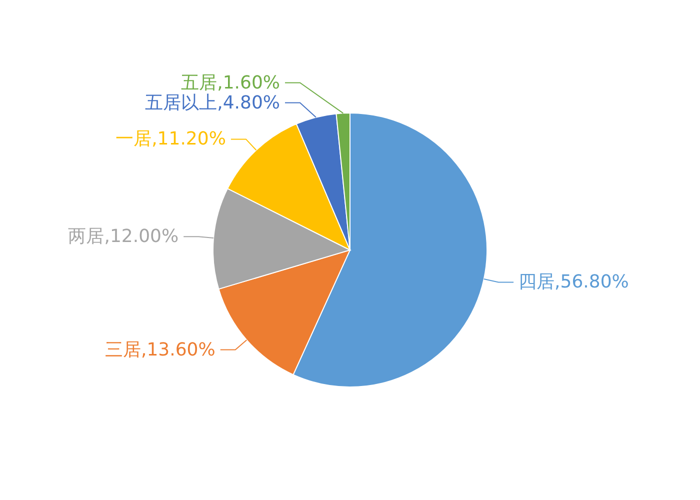 The image size is (700, 500). Describe the element at coordinates (573, 282) in the screenshot. I see `slice-label: 四居,56.80%` at that location.